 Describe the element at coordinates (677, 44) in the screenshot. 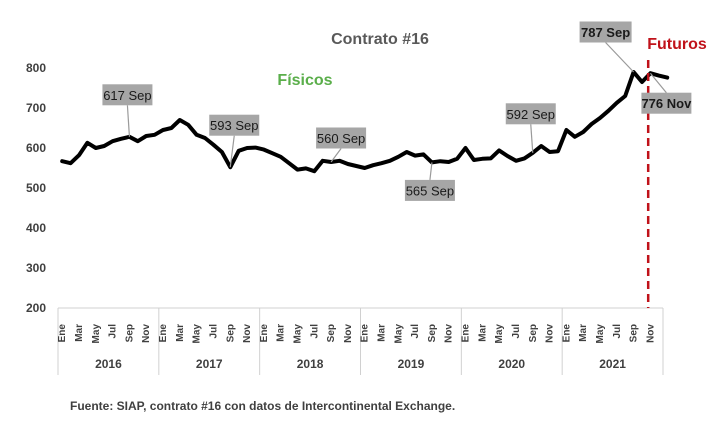

I see `region-label-futuros: Futuros` at that location.